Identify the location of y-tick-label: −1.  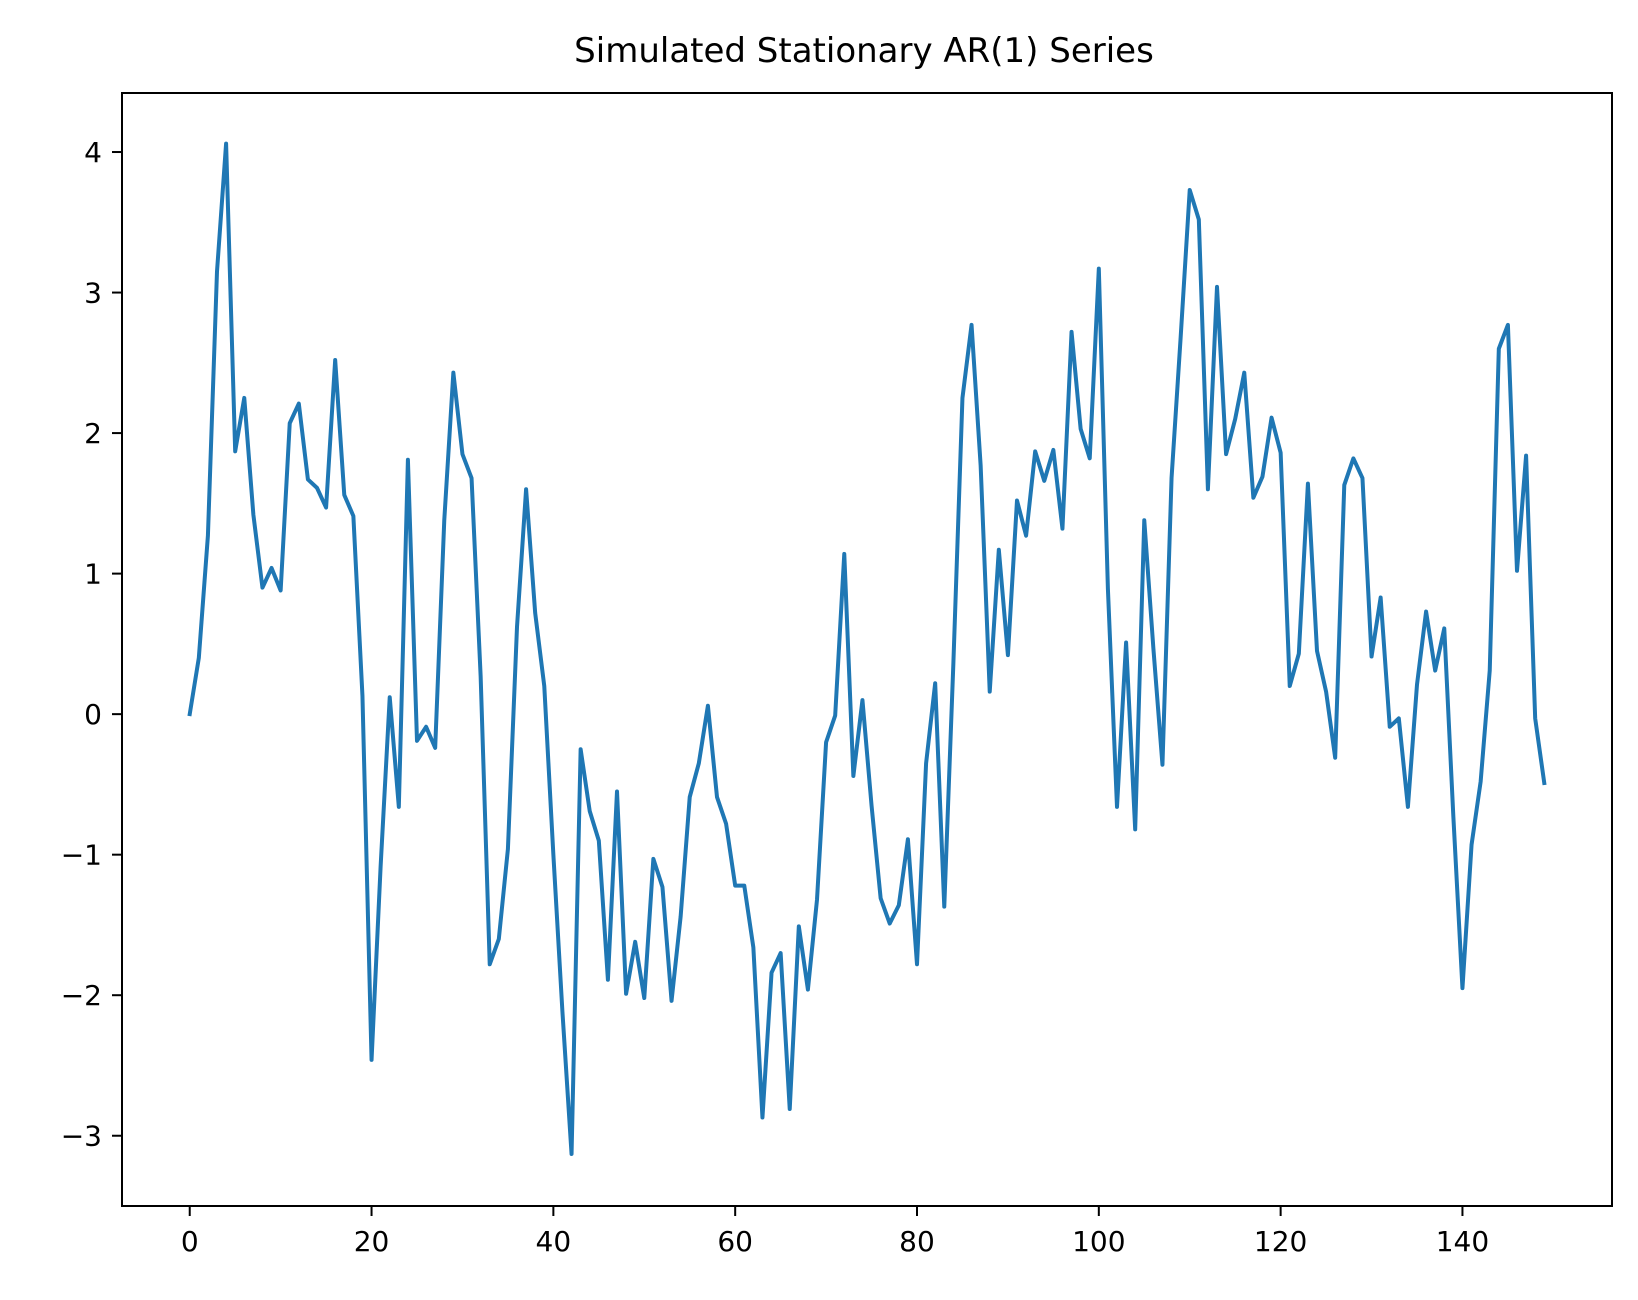
(81, 855).